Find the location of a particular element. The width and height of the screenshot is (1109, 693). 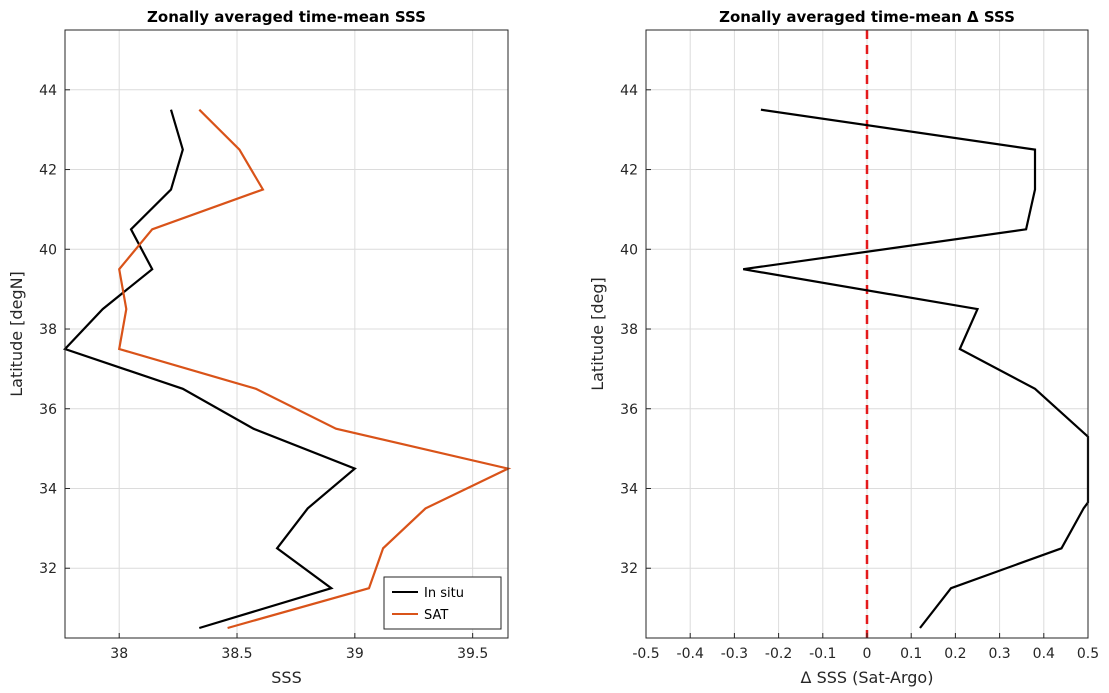

sss-y-axis-label: Latitude [degN] is located at coordinates (16, 334).